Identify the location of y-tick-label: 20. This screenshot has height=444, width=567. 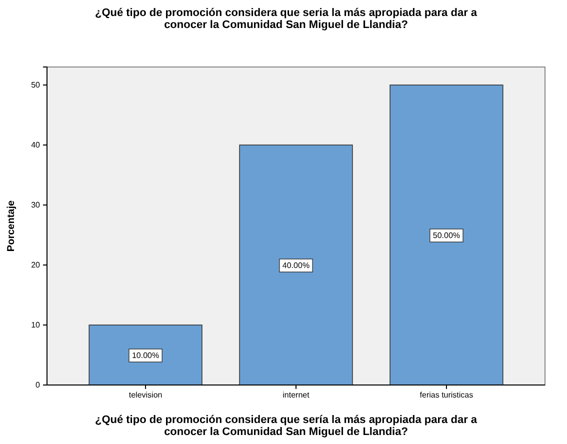
(36, 265).